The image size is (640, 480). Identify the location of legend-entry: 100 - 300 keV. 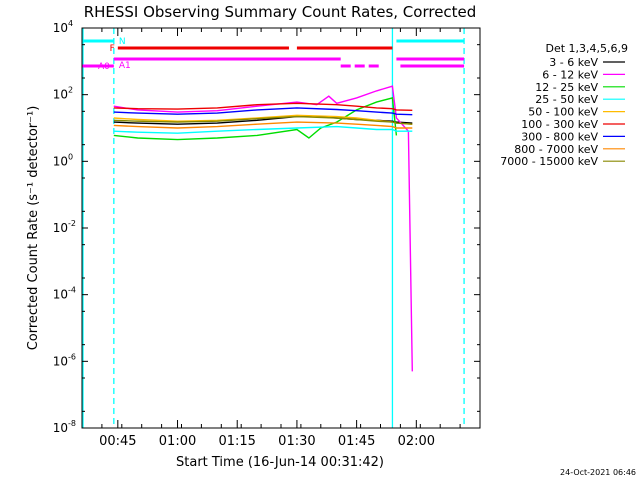
(559, 124).